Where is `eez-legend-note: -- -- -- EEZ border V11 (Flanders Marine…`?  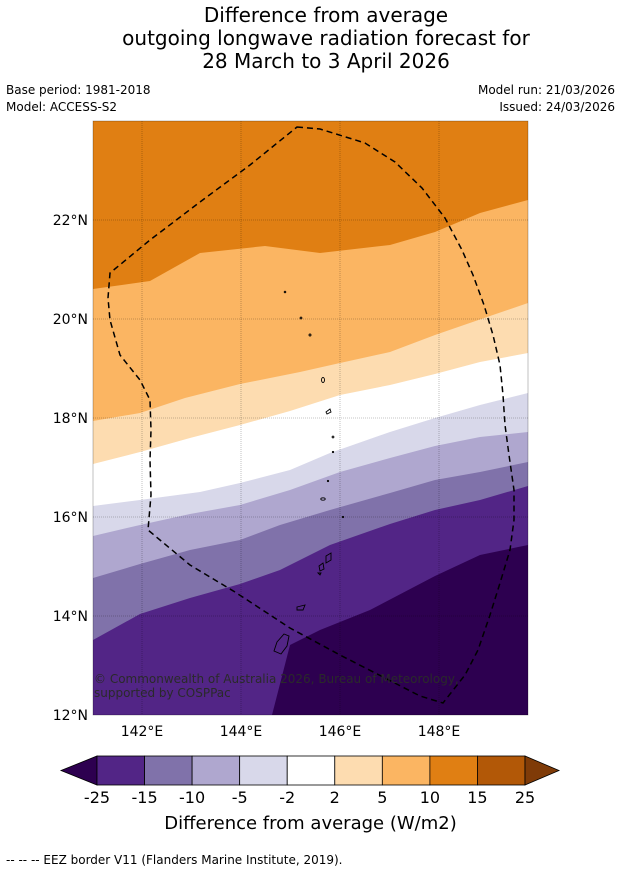
eez-legend-note: -- -- -- EEZ border V11 (Flanders Marine… is located at coordinates (174, 860).